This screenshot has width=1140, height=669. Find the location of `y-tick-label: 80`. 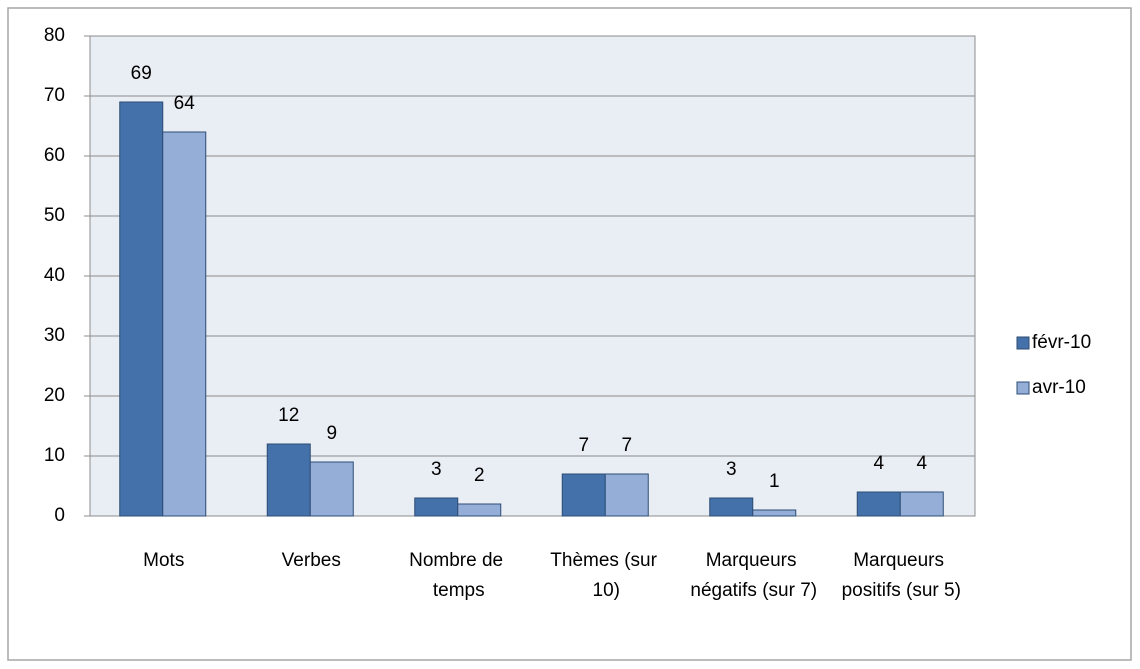

y-tick-label: 80 is located at coordinates (54, 35).